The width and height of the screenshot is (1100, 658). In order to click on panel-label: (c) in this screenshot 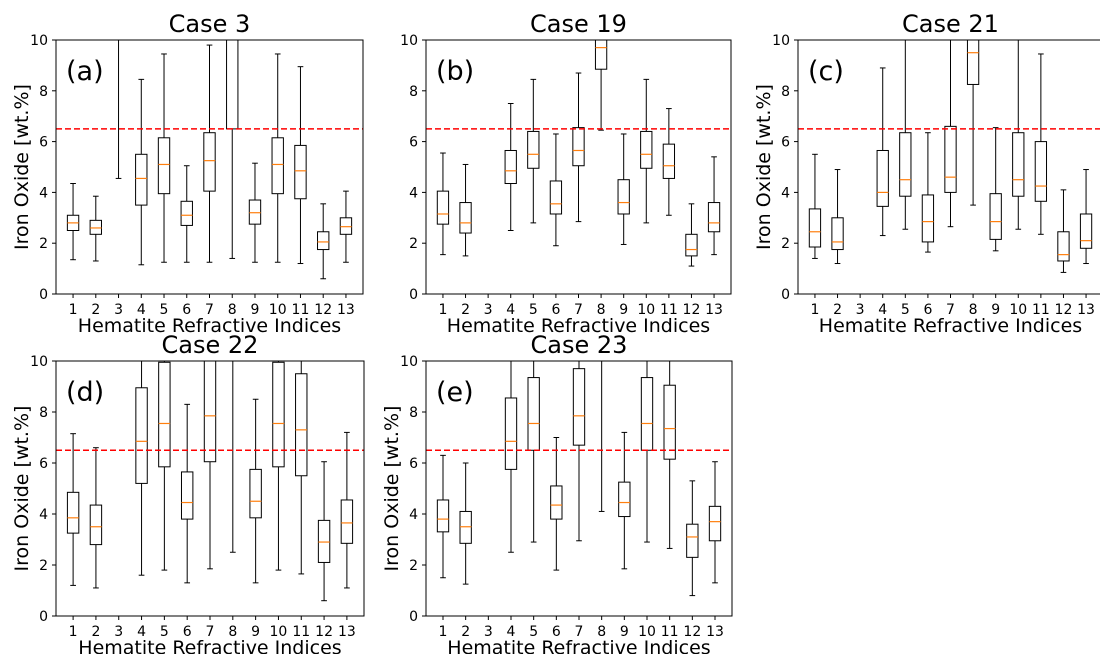, I will do `click(826, 71)`.